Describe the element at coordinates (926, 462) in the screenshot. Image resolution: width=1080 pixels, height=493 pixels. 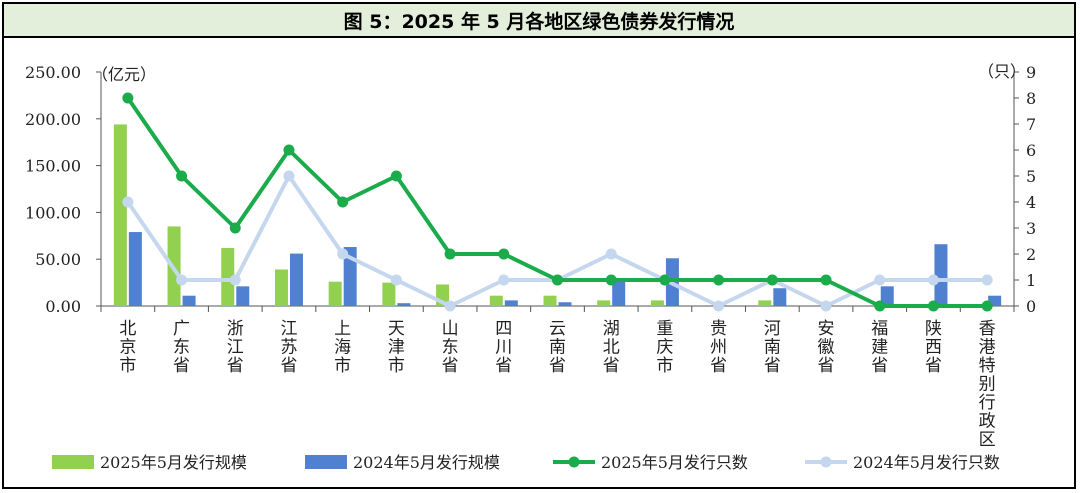
I see `legend-label-3: 2024年5月发行只数` at that location.